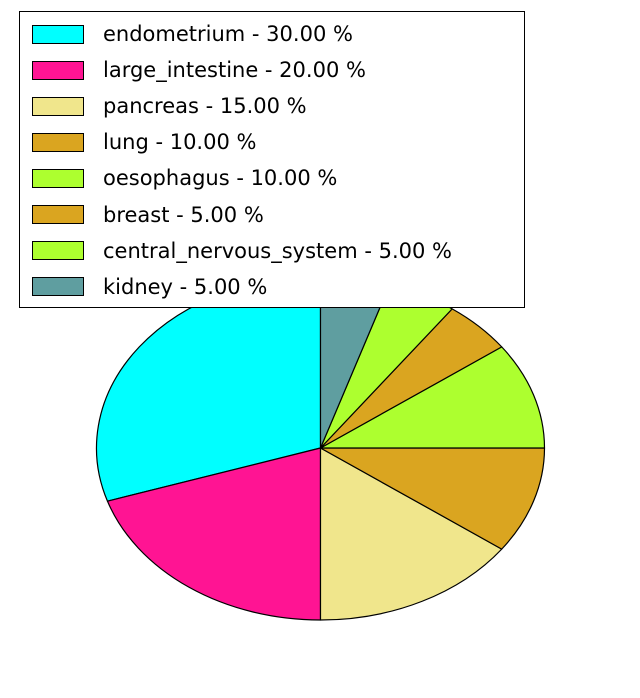 This screenshot has width=640, height=698. I want to click on legend-swatch-lung, so click(58, 142).